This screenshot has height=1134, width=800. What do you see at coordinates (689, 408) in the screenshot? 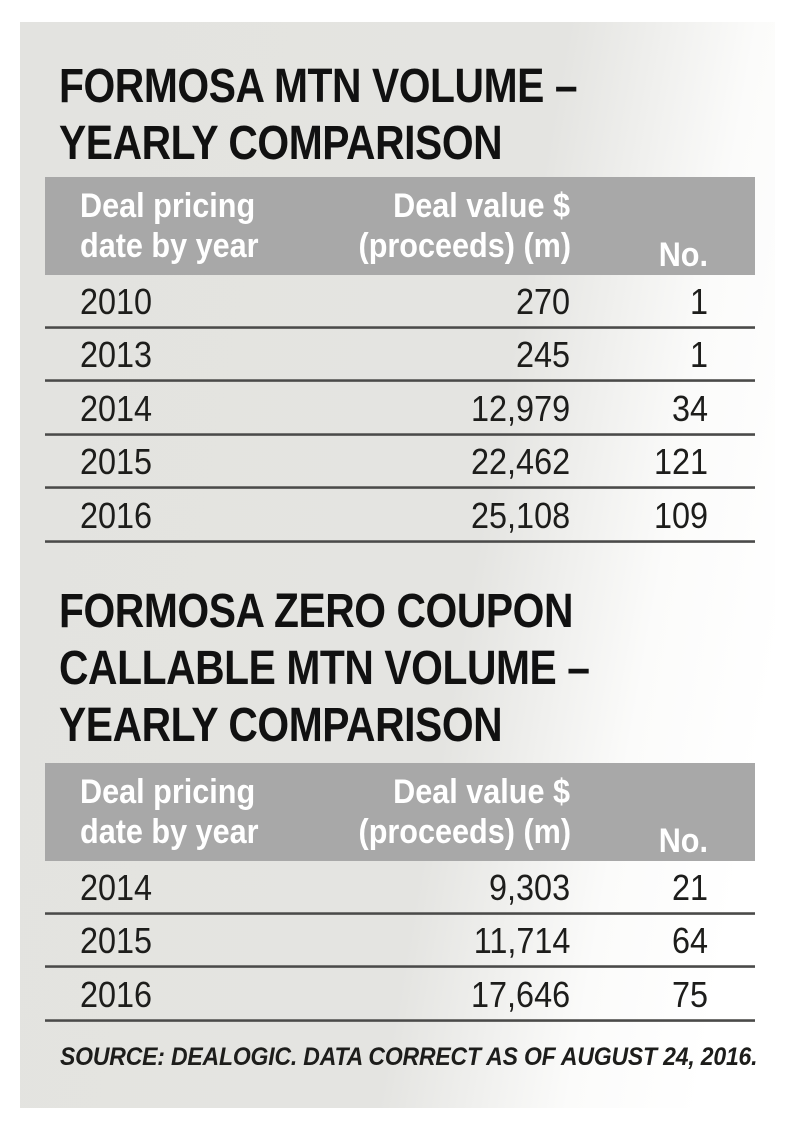
I see `count-cell: 34` at bounding box center [689, 408].